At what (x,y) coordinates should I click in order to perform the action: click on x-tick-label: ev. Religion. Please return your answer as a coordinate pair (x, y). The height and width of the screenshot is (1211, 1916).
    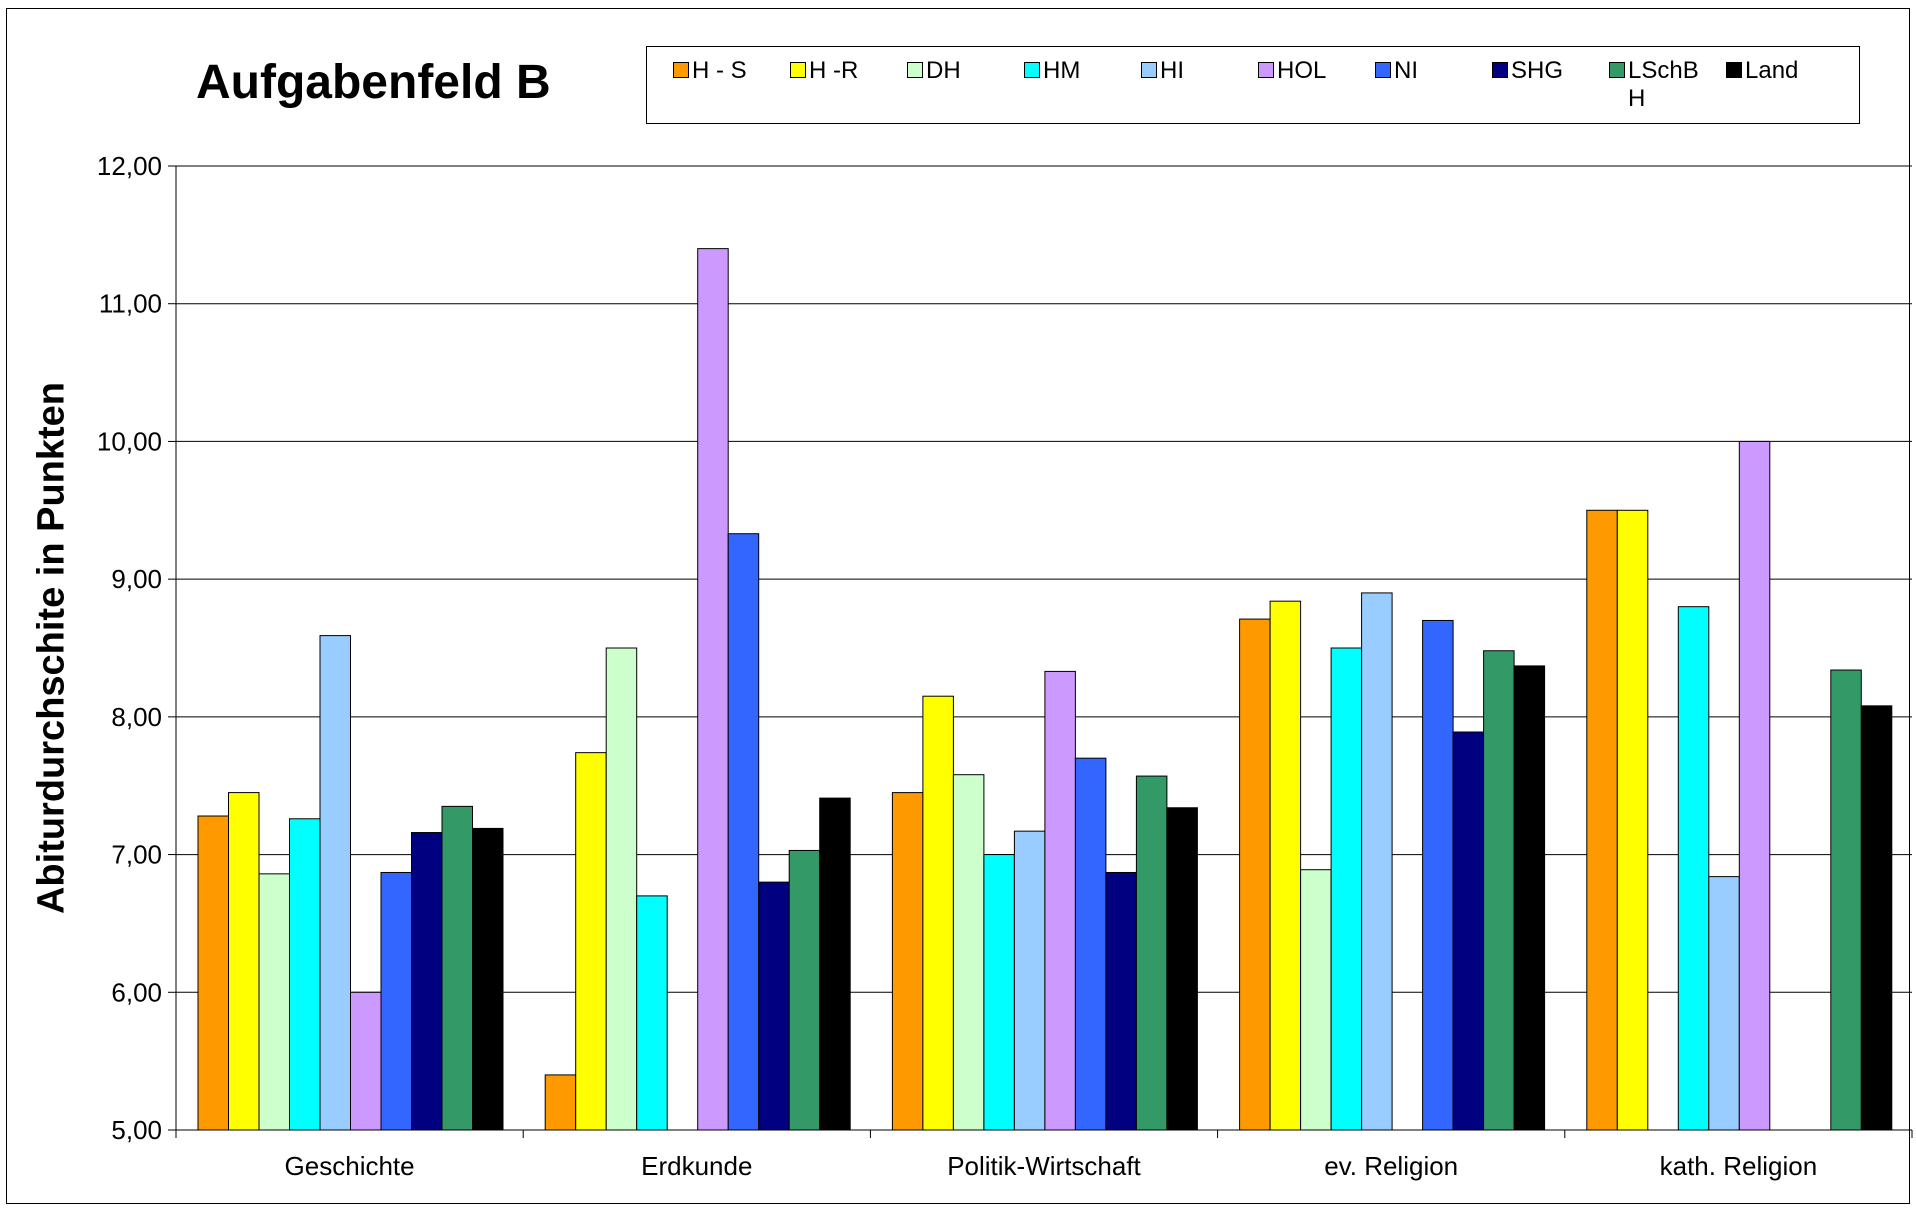
    Looking at the image, I should click on (1391, 1166).